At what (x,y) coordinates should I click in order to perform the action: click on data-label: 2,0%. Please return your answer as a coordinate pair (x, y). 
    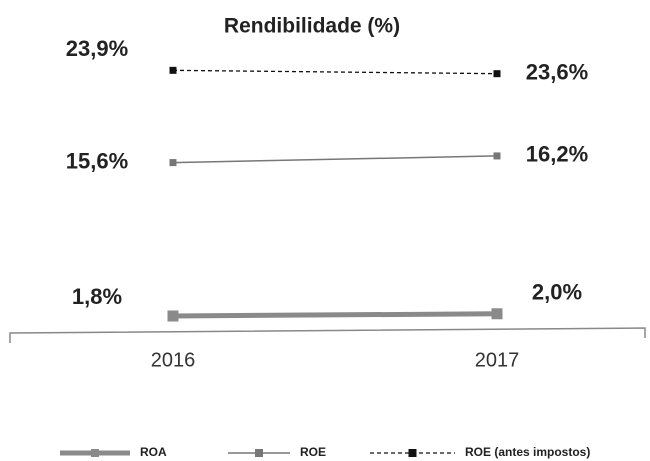
    Looking at the image, I should click on (557, 292).